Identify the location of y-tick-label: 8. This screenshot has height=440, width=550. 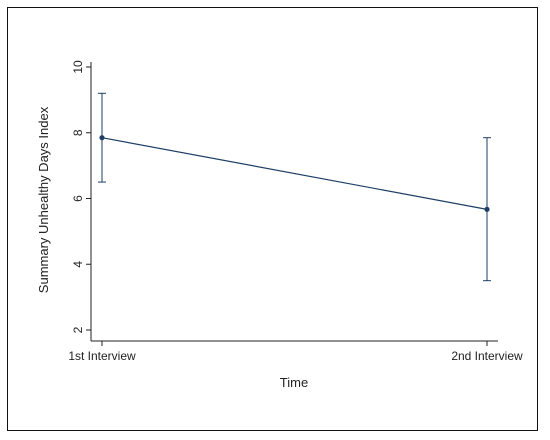
(78, 132).